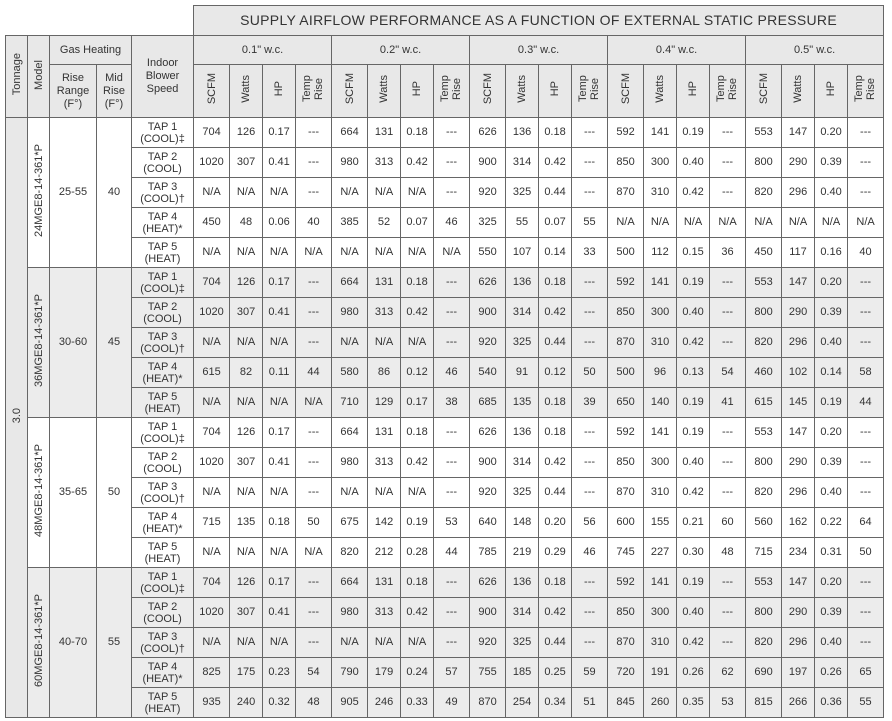 This screenshot has height=721, width=892. What do you see at coordinates (764, 672) in the screenshot?
I see `value-cell: 690` at bounding box center [764, 672].